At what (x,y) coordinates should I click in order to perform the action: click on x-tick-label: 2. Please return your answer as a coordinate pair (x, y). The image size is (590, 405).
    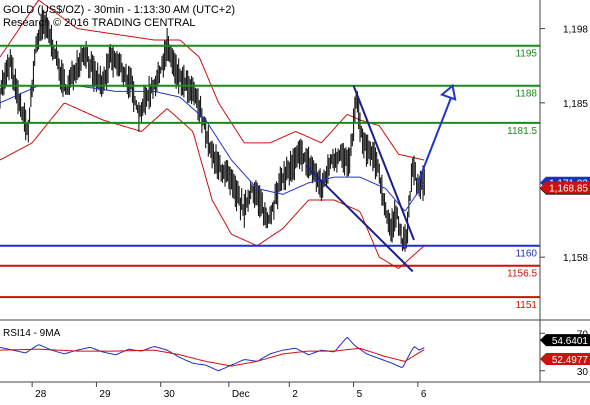
    Looking at the image, I should click on (295, 394).